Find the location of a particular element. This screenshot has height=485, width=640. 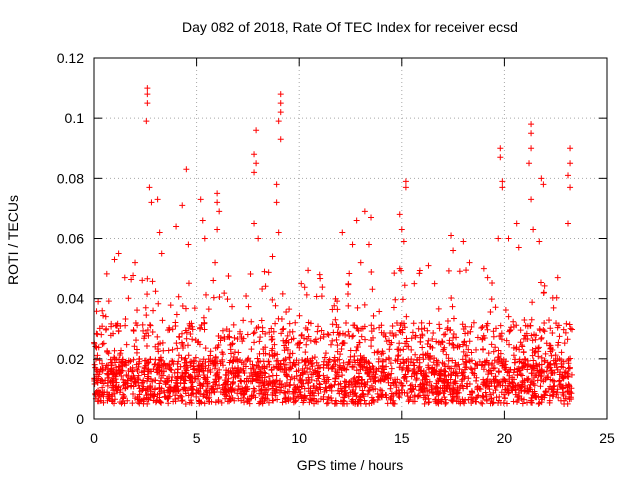

x-tick-label: 0 is located at coordinates (94, 438).